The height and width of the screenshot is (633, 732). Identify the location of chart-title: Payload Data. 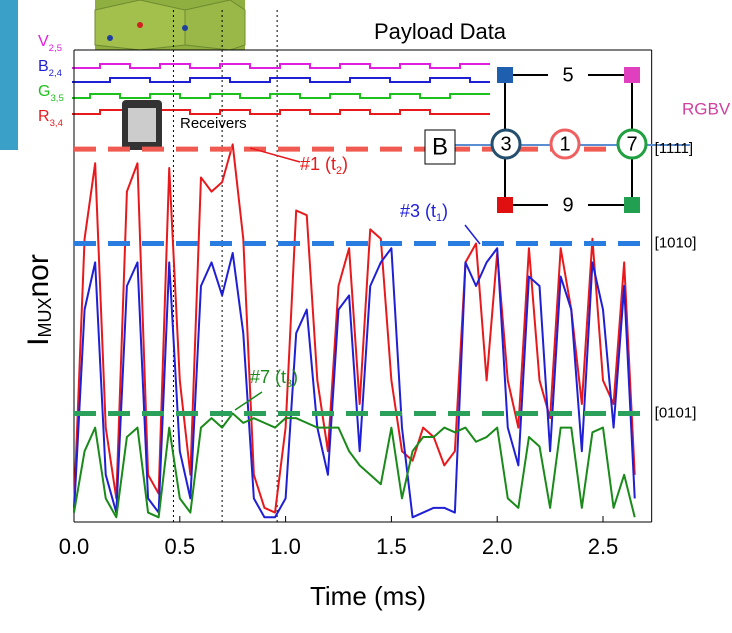
(440, 31).